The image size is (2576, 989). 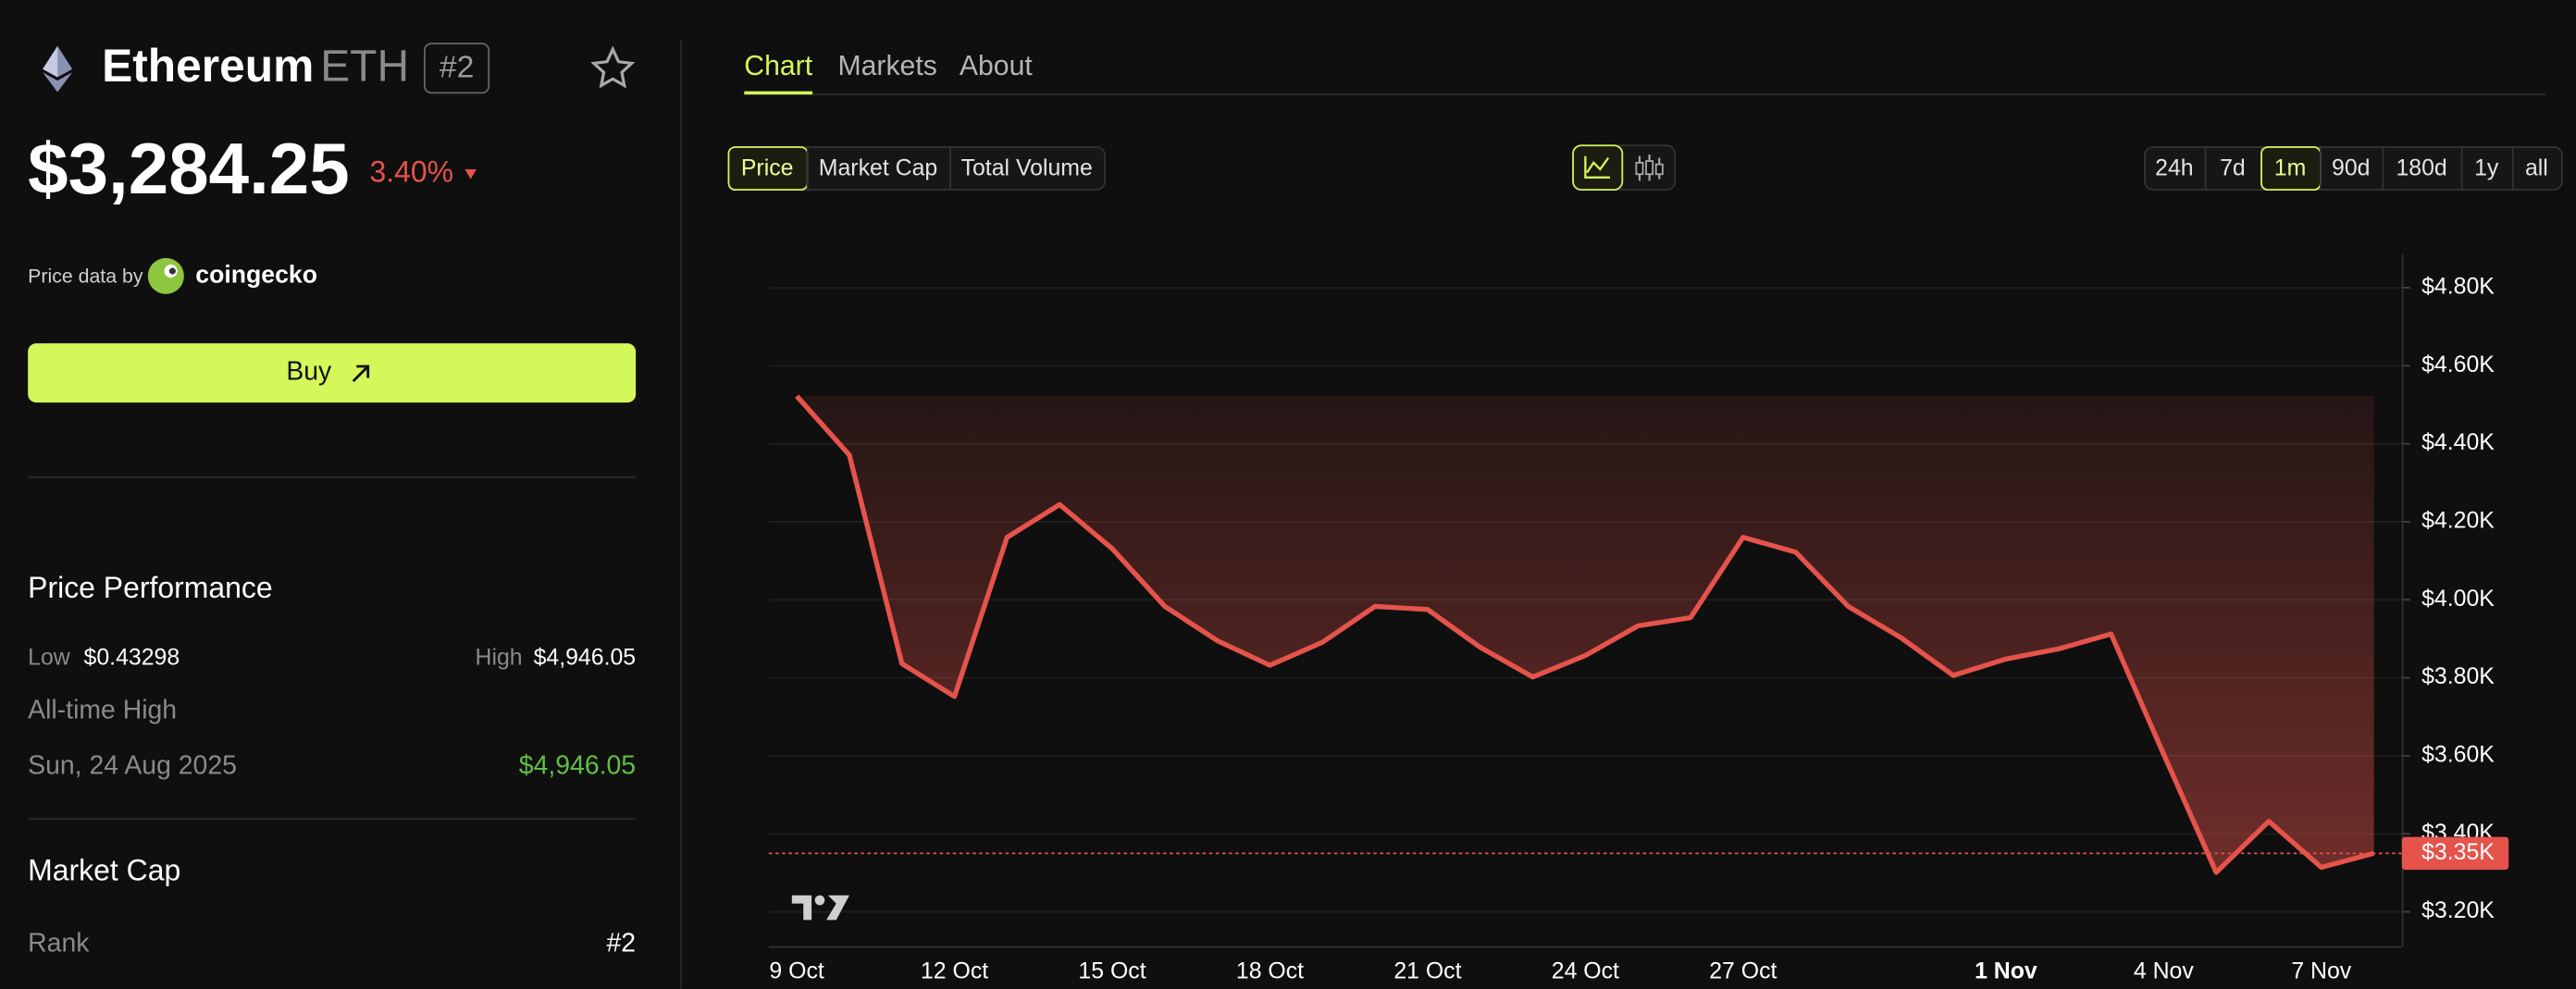 I want to click on high-label: High, so click(x=499, y=658).